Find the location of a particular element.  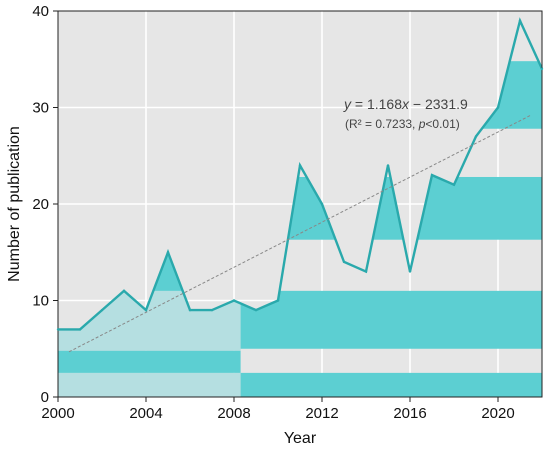

y-axis: 0 10 20 30 40 is located at coordinates (45, 204).